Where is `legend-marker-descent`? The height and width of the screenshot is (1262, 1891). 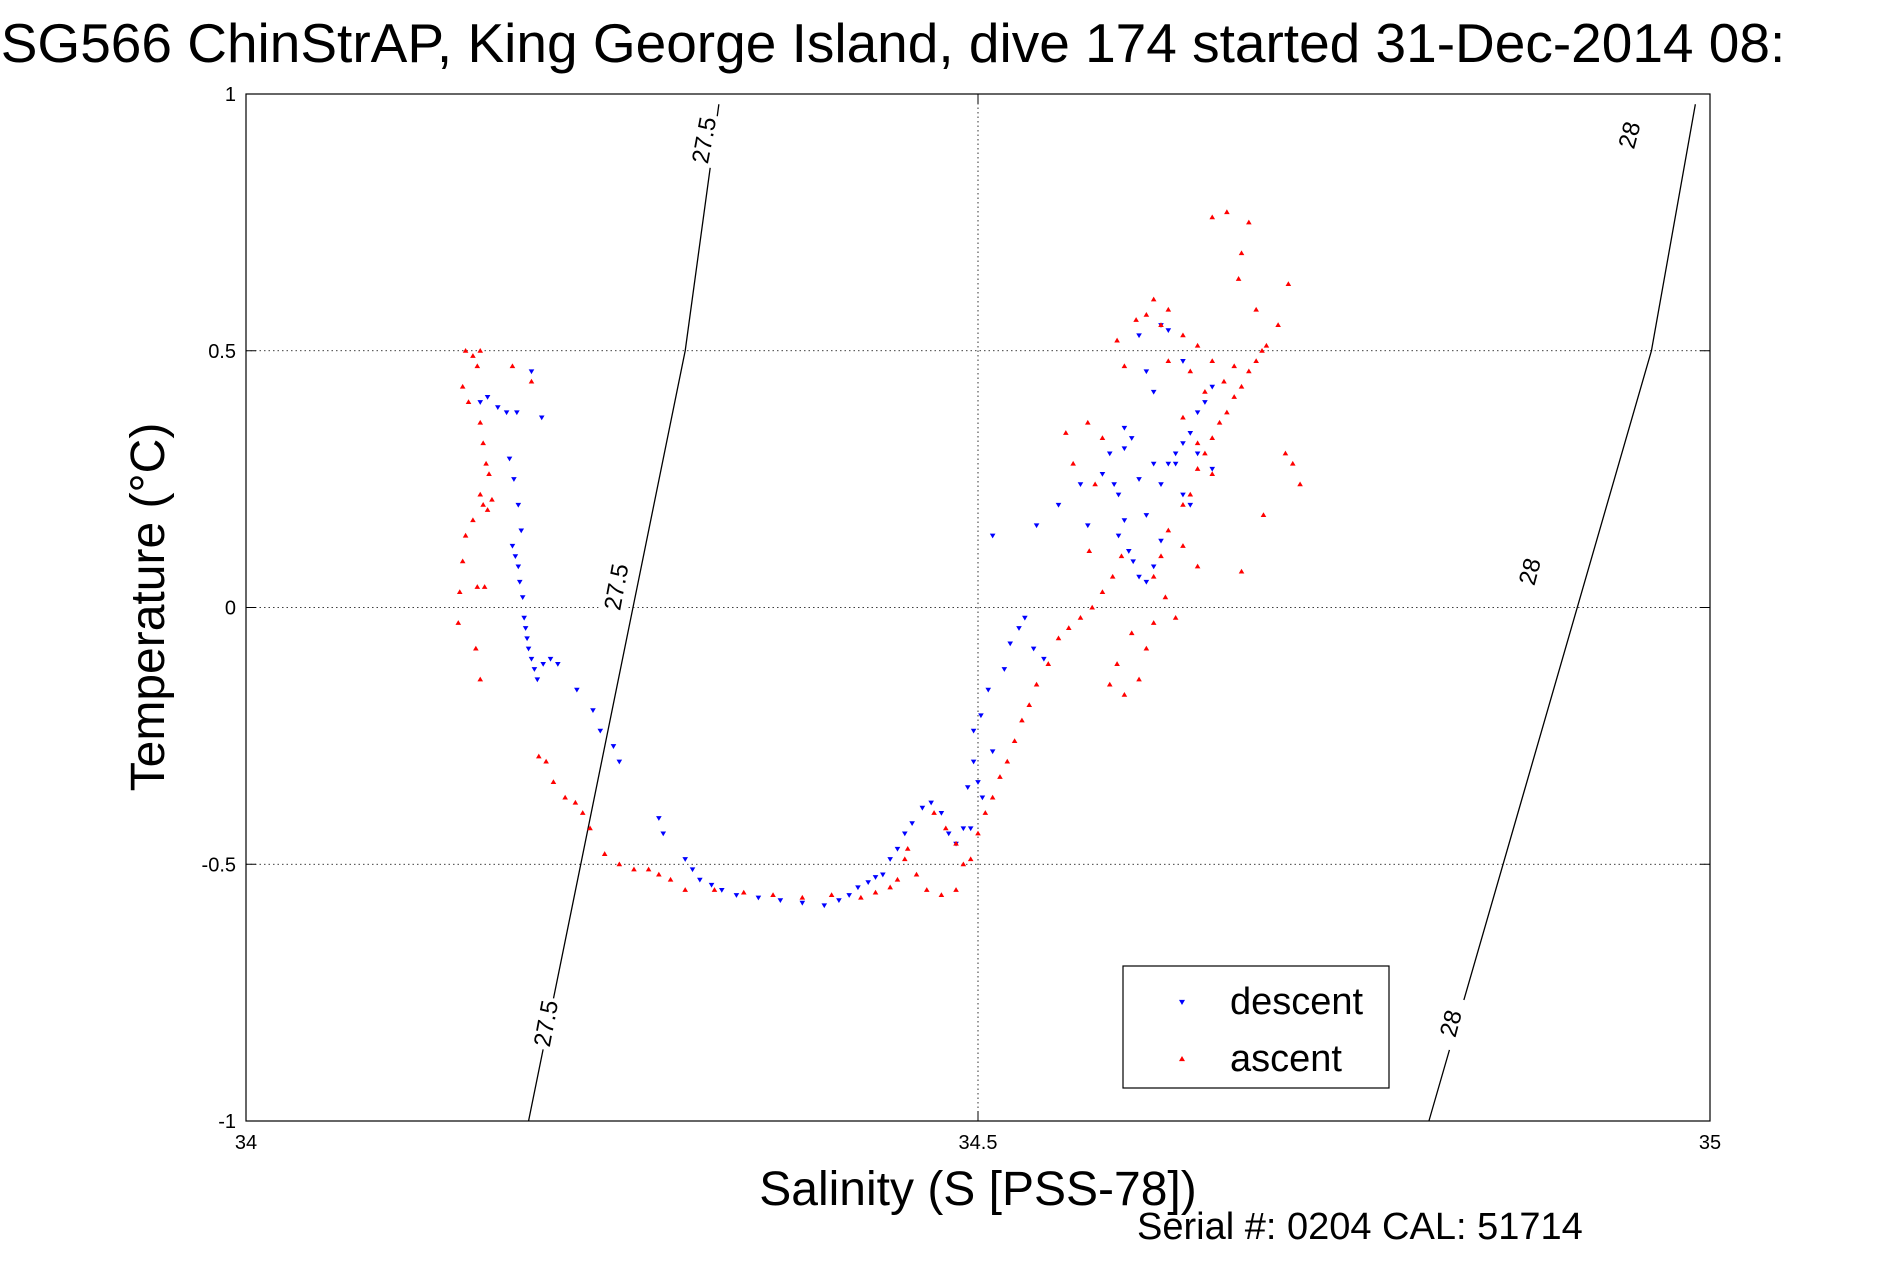
legend-marker-descent is located at coordinates (1182, 1002).